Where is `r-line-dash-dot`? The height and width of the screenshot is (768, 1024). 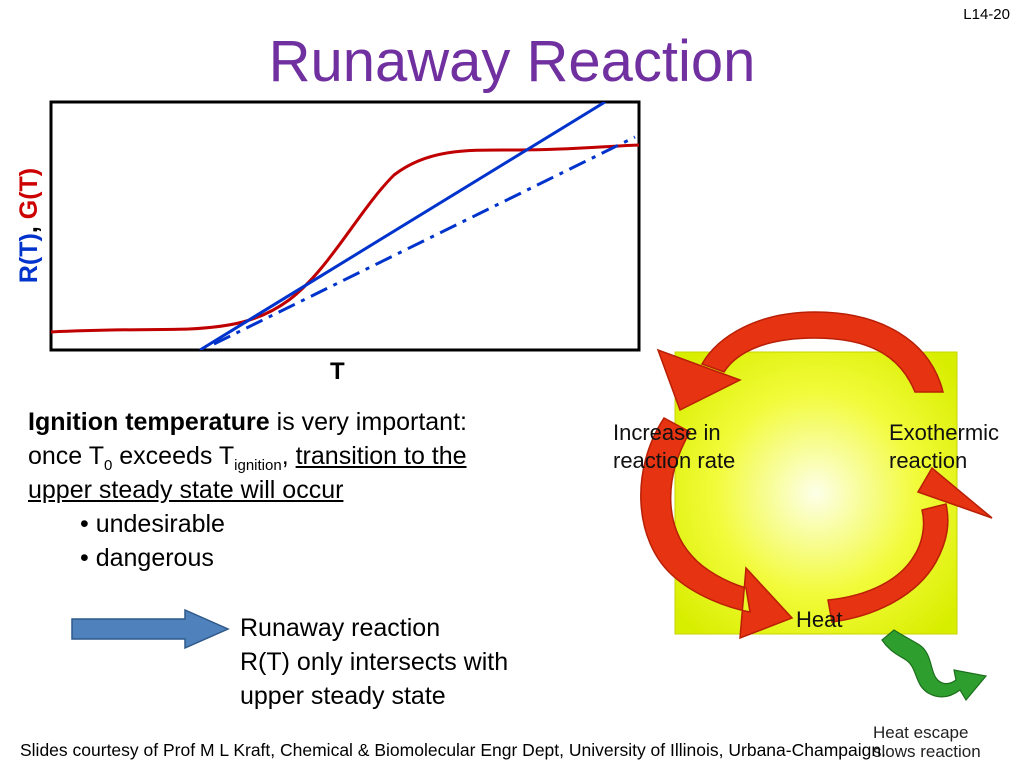
r-line-dash-dot is located at coordinates (424, 240).